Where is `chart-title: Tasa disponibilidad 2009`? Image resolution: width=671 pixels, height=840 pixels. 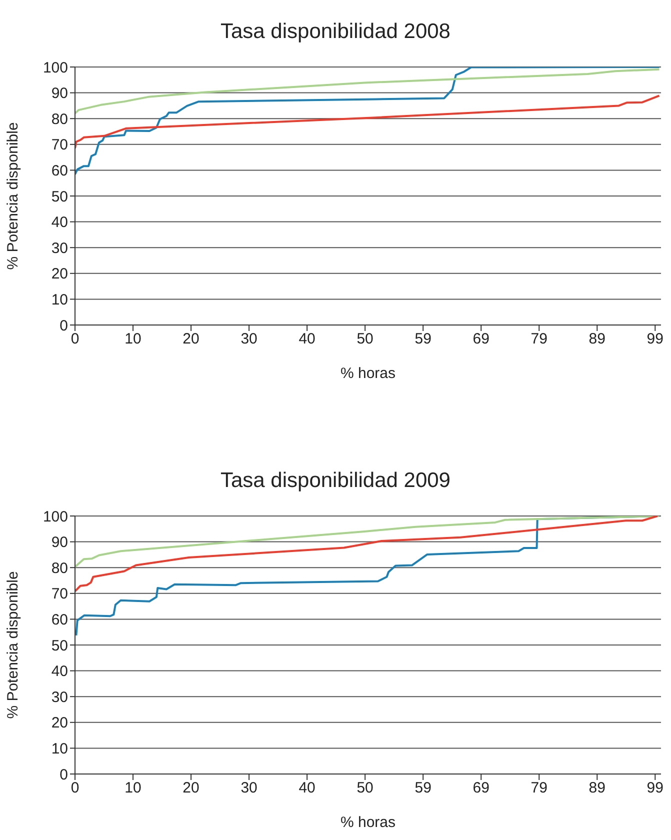 chart-title: Tasa disponibilidad 2009 is located at coordinates (335, 480).